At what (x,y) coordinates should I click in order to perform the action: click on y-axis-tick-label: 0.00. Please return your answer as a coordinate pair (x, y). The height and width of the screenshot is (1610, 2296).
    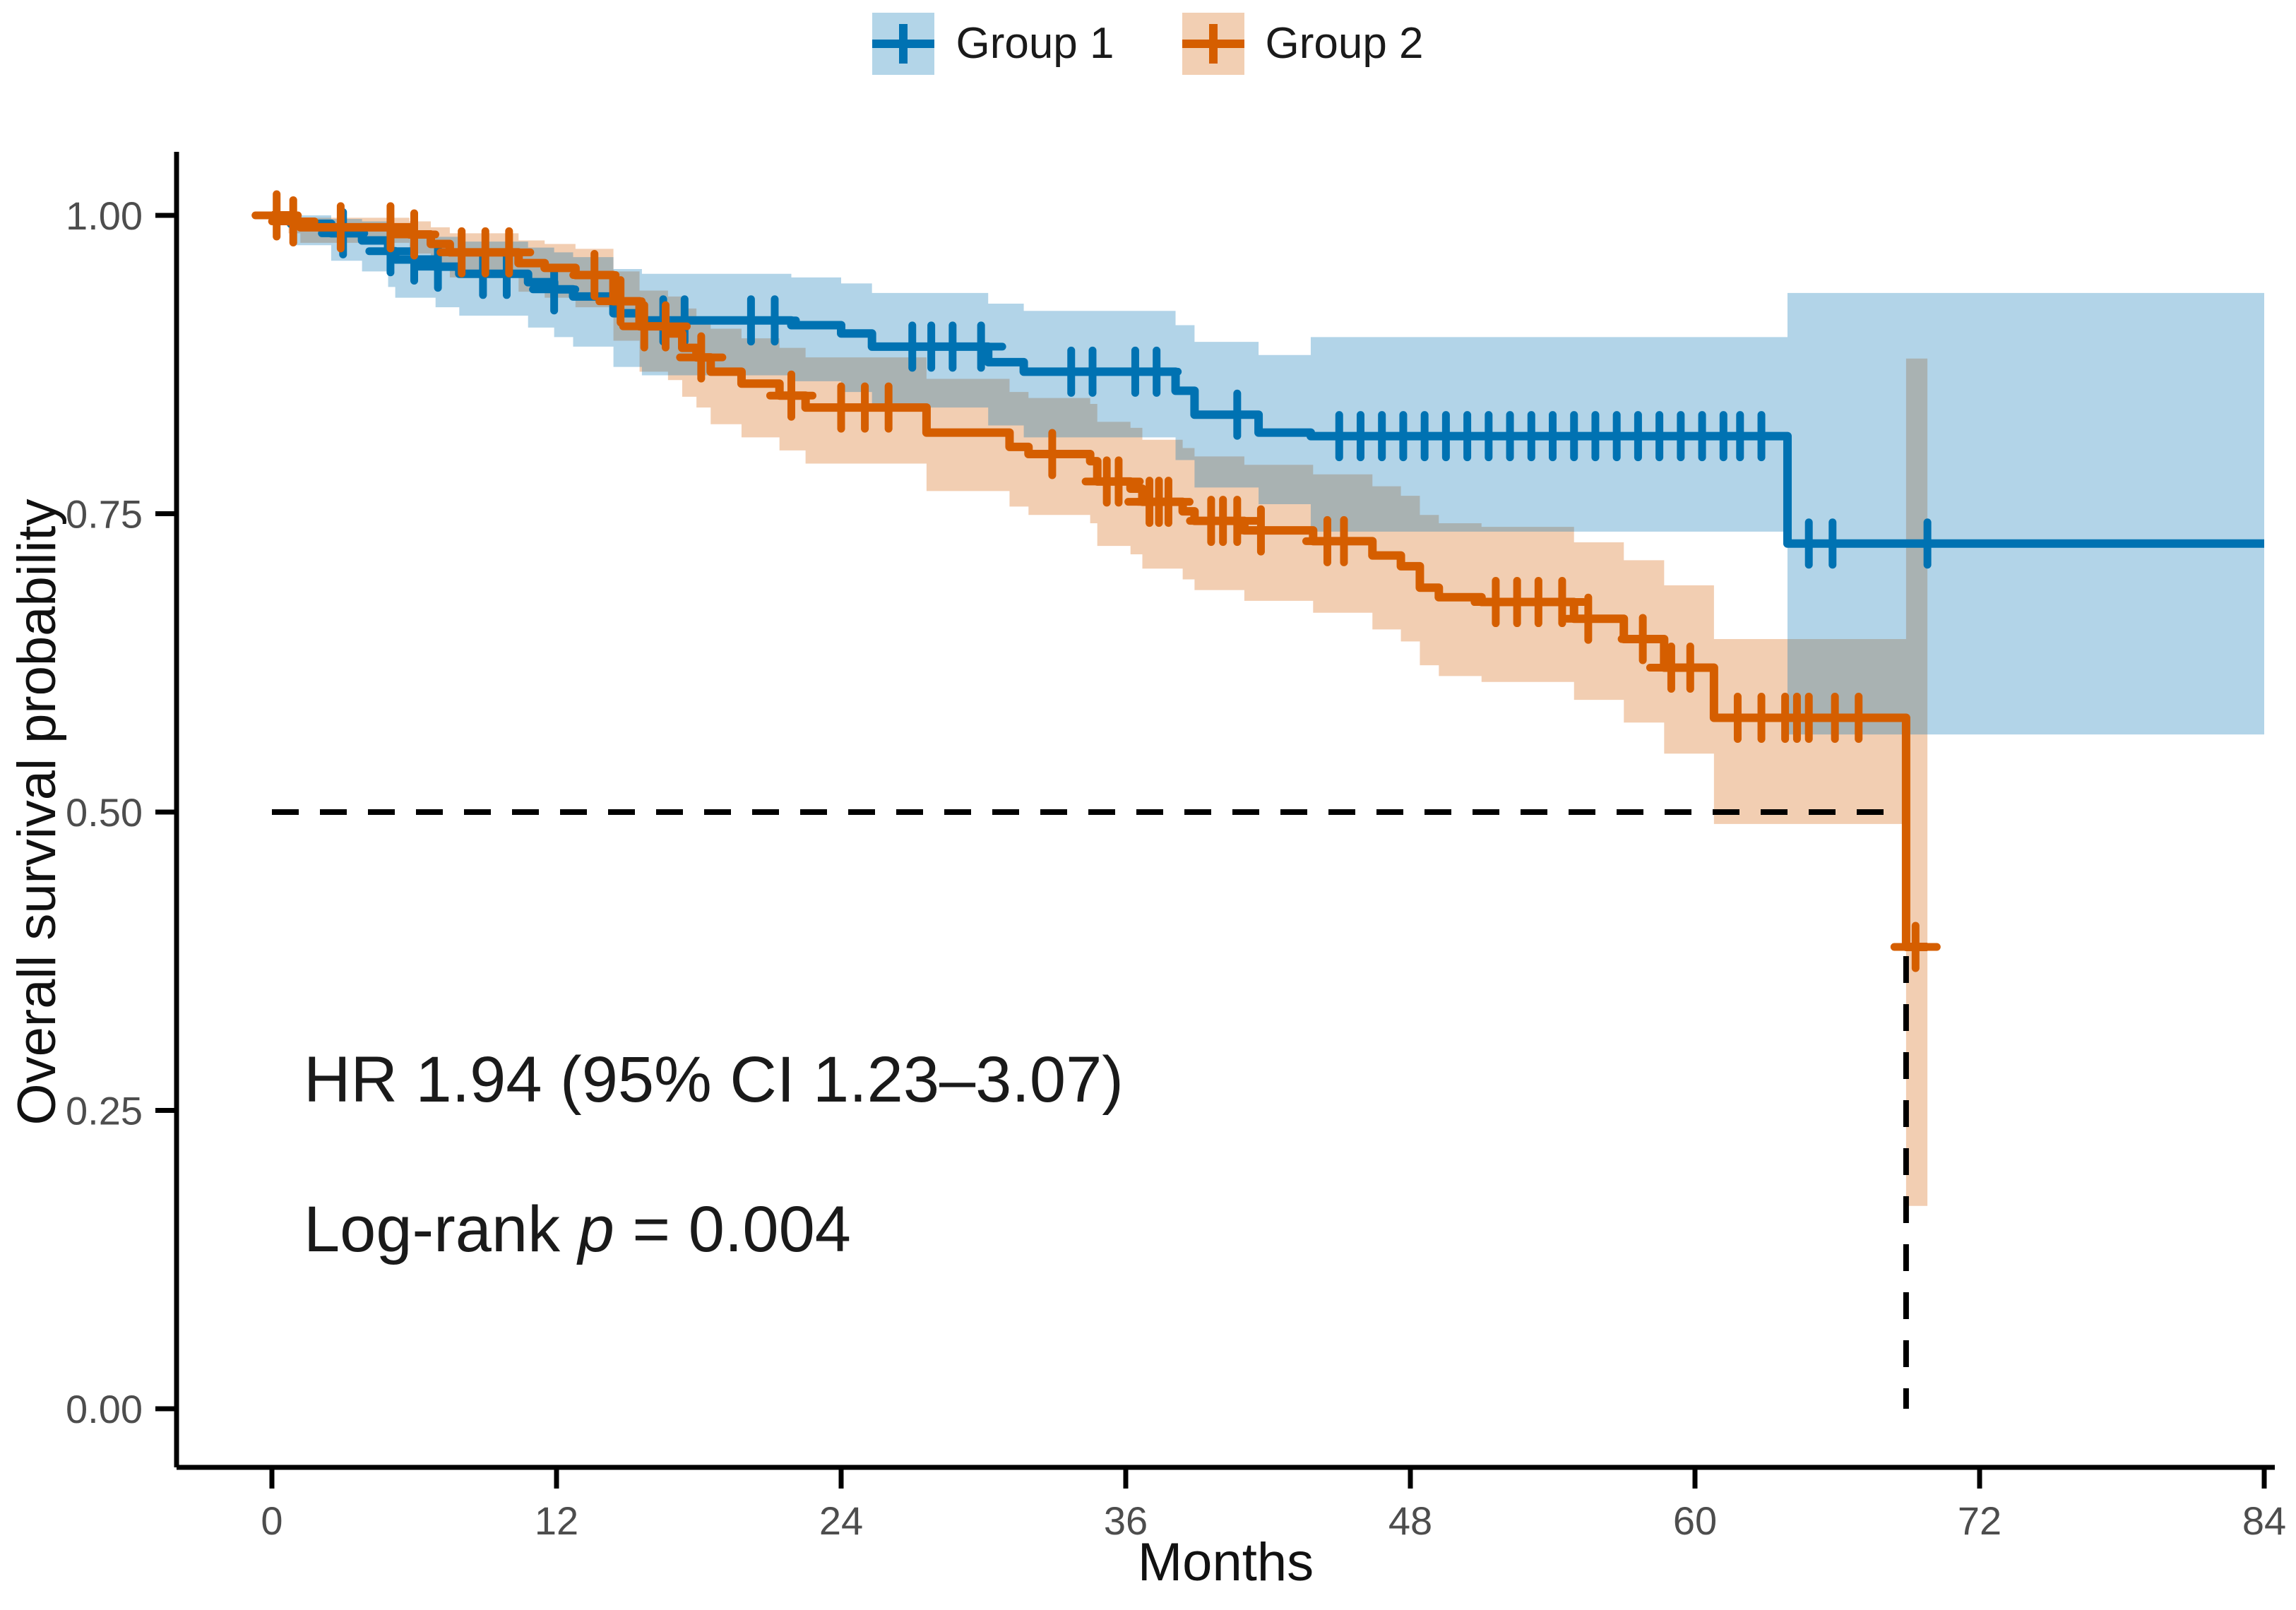
    Looking at the image, I should click on (104, 1409).